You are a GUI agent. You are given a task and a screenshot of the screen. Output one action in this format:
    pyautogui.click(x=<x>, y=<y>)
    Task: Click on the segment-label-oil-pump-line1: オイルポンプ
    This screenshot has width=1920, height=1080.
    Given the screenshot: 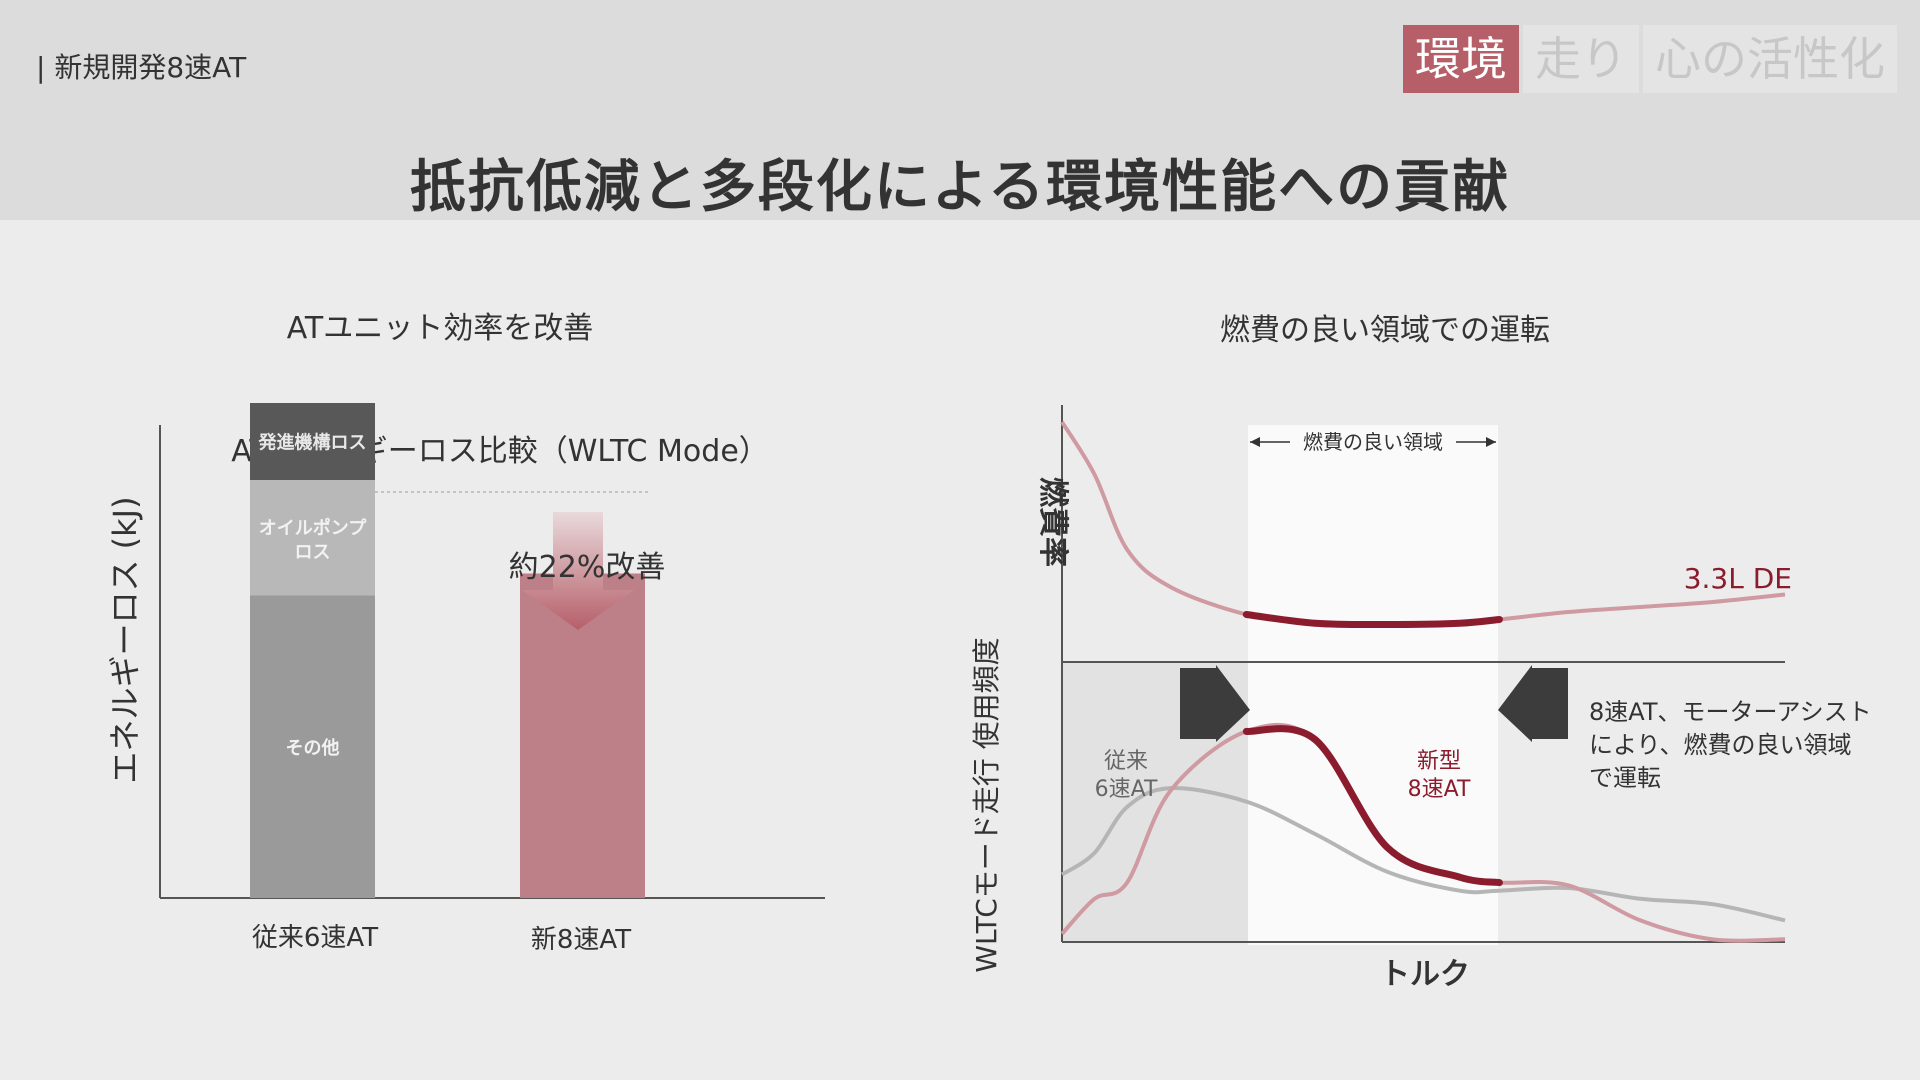 What is the action you would take?
    pyautogui.click(x=313, y=528)
    